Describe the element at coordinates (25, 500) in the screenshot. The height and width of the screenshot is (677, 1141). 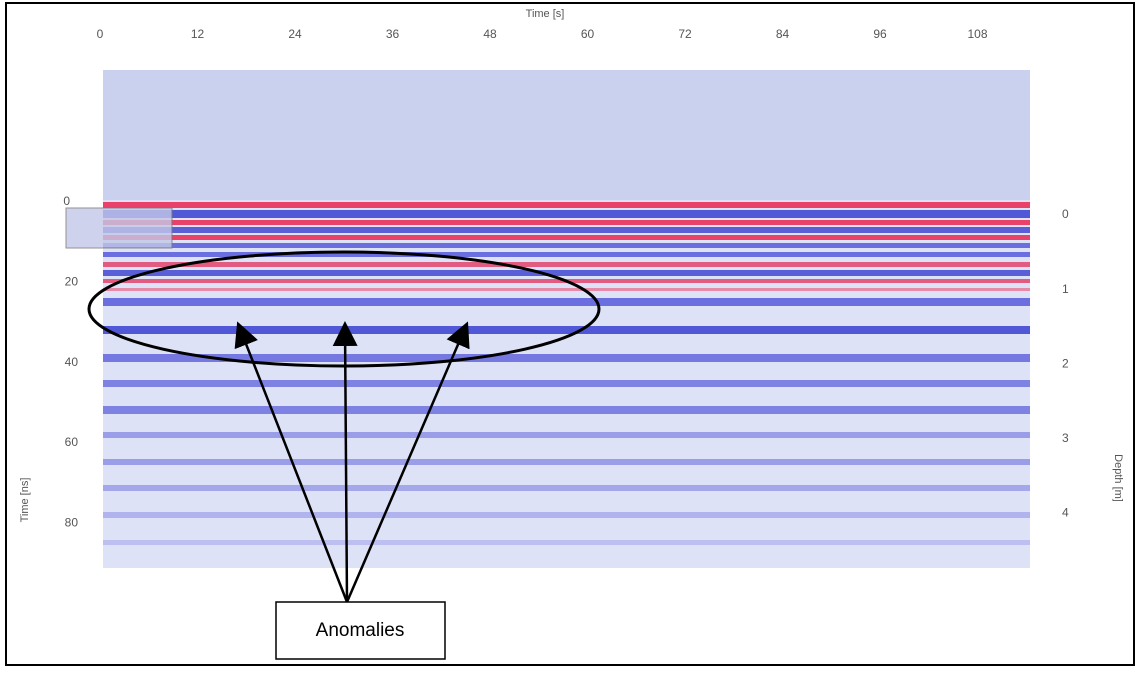
I see `axis-title: Time [ns]` at that location.